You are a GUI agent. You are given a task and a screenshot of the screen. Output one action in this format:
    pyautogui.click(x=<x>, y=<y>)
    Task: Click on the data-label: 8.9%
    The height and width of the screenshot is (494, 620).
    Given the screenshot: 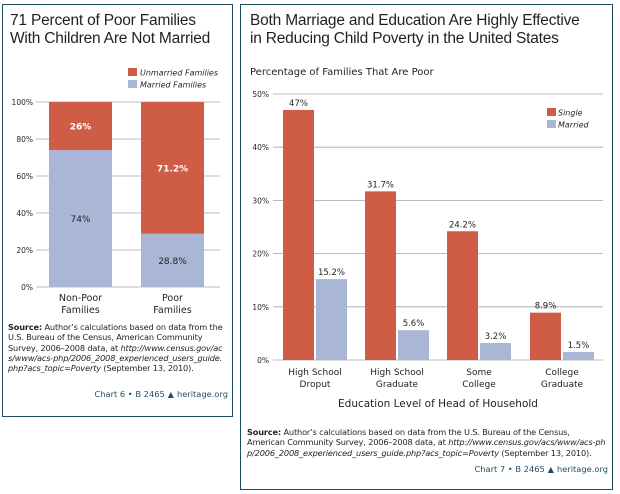 What is the action you would take?
    pyautogui.click(x=546, y=307)
    